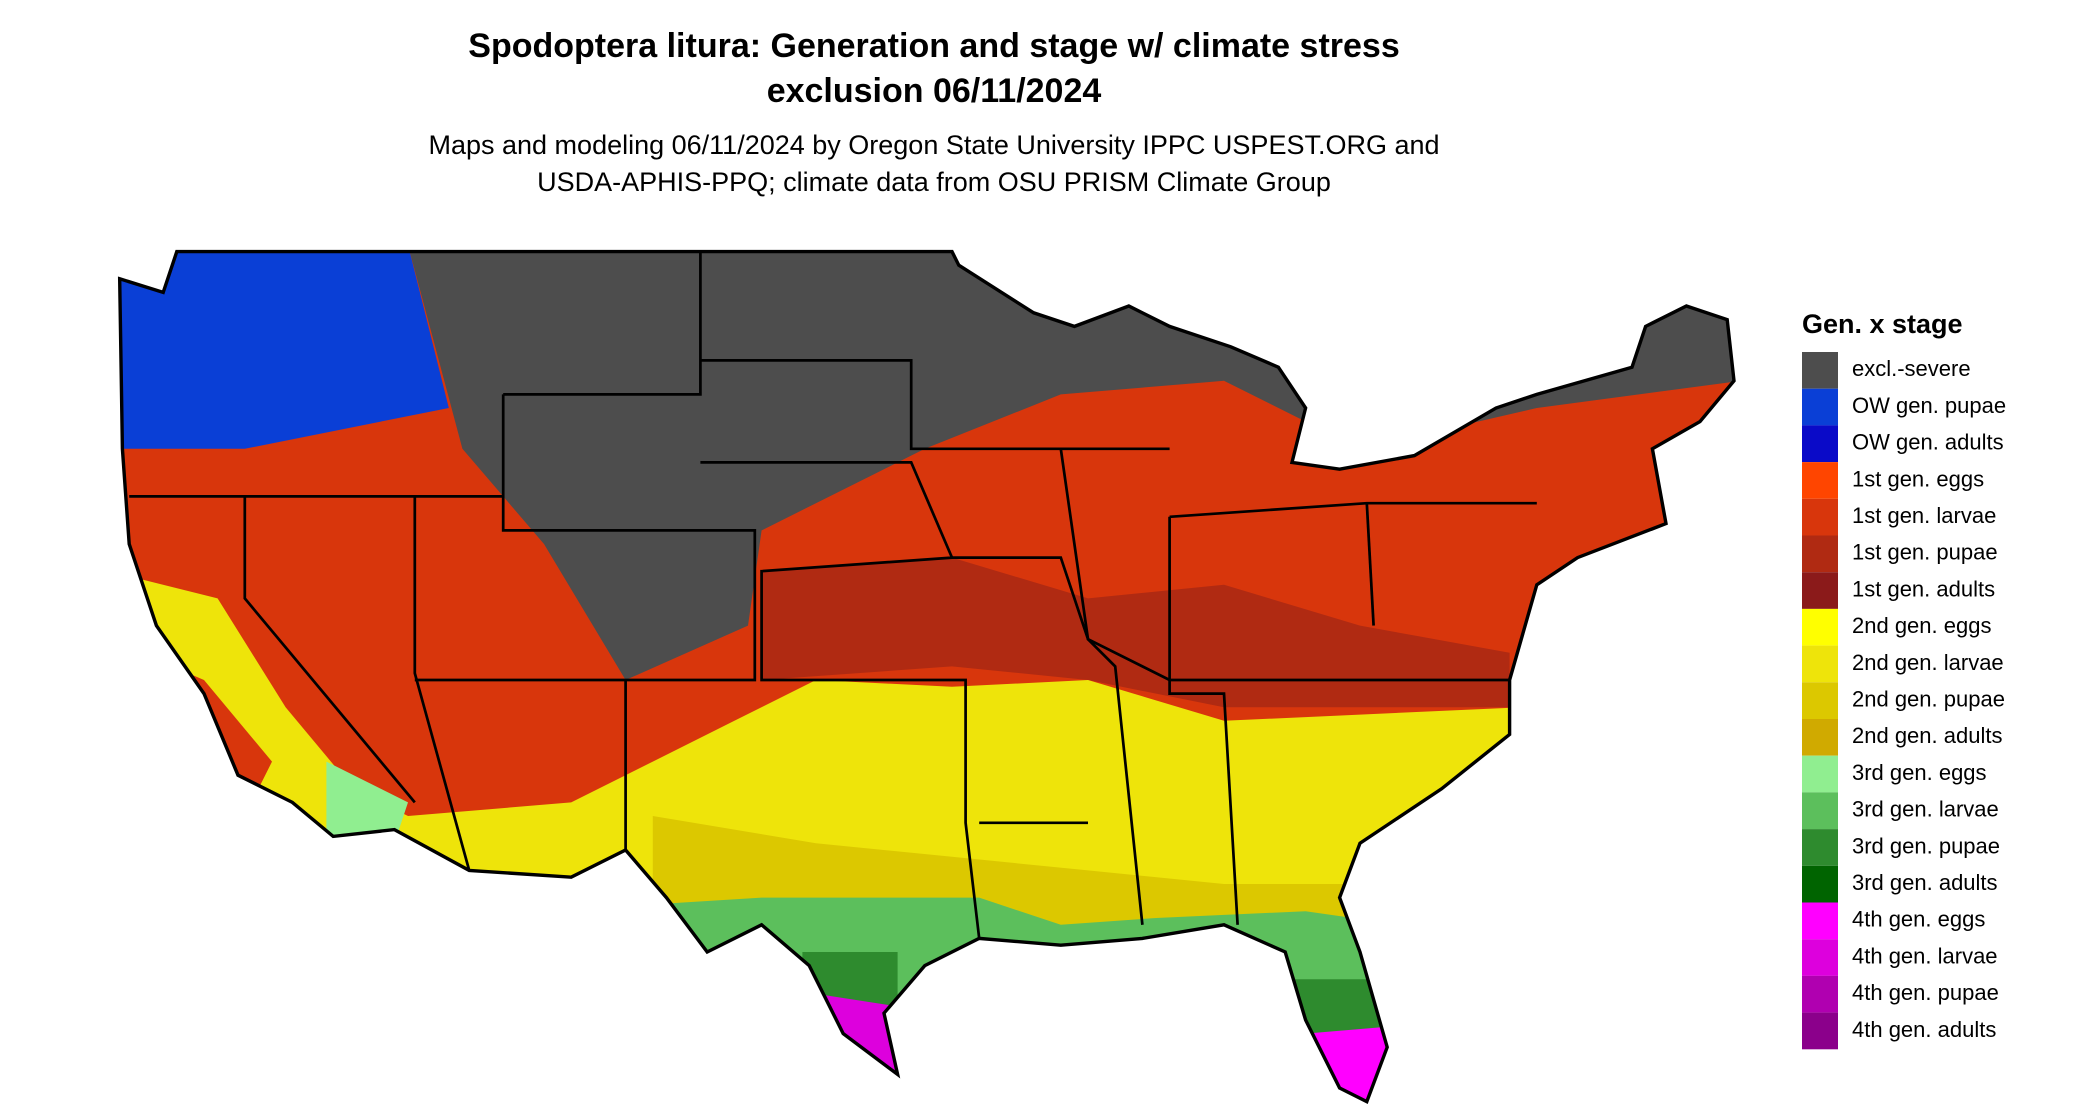  I want to click on legend-label: 1st gen. larvae, so click(1924, 515).